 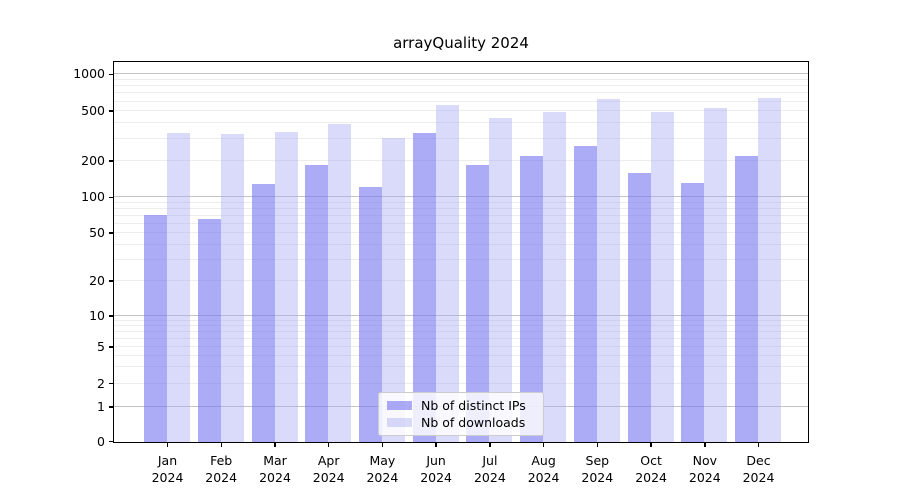 I want to click on x-tick-label-jan: Jan 2024, so click(x=168, y=469).